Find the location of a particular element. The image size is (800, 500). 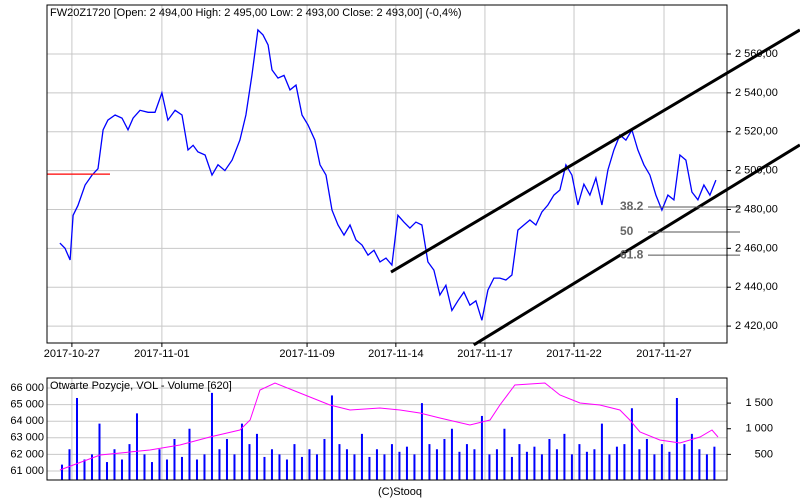

y-tick-label: 2 540,00 is located at coordinates (756, 93).